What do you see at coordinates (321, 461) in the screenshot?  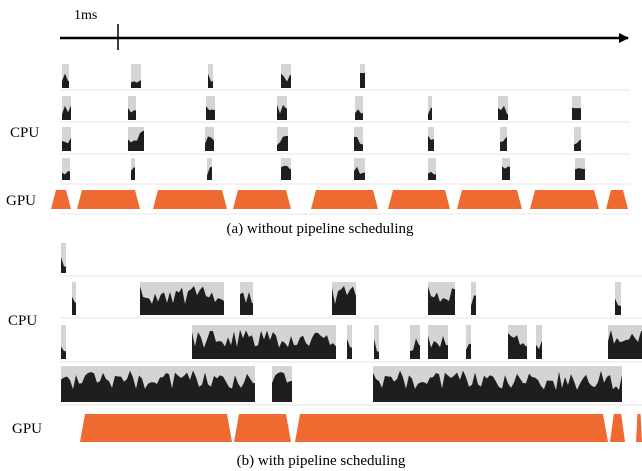 I see `panel-b-caption: (b) with pipeline scheduling` at bounding box center [321, 461].